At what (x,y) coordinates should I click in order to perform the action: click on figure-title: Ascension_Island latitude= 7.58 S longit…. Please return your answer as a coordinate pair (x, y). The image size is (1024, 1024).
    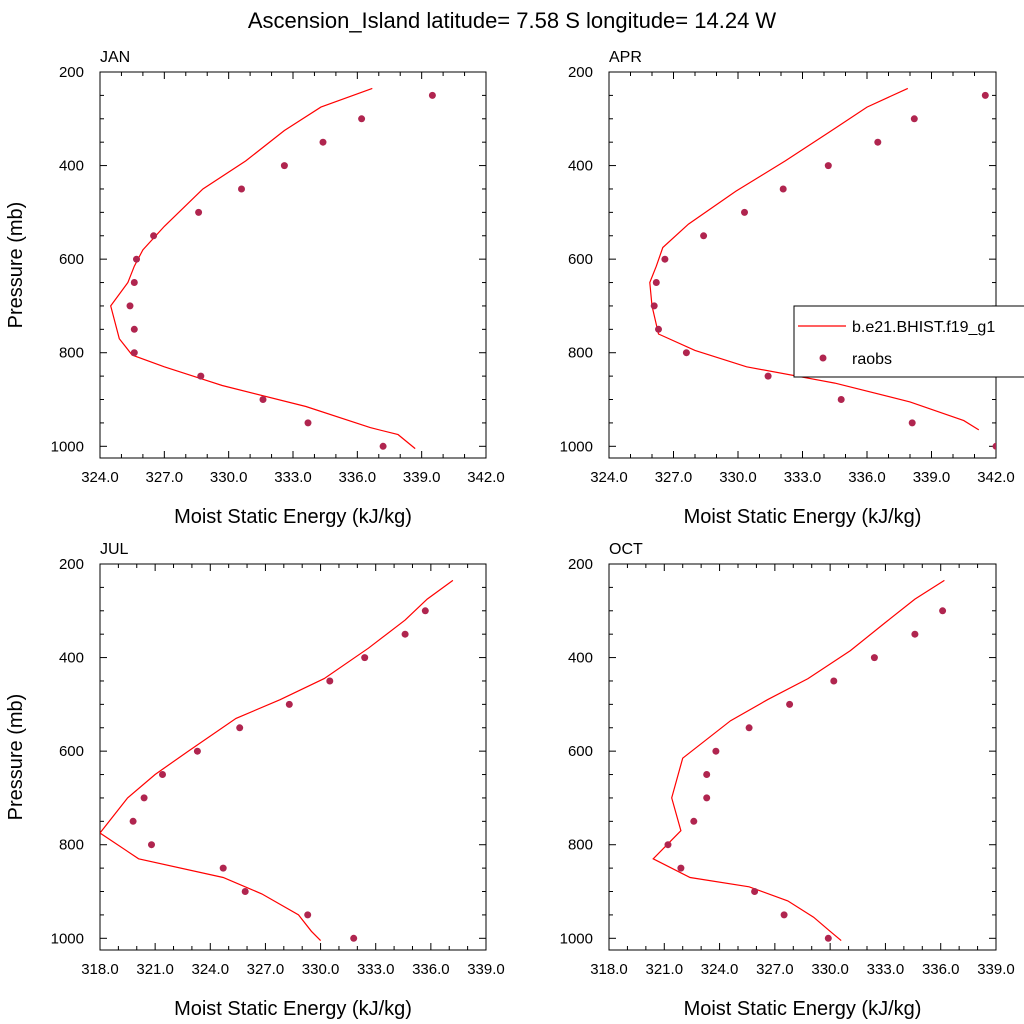
    Looking at the image, I should click on (512, 20).